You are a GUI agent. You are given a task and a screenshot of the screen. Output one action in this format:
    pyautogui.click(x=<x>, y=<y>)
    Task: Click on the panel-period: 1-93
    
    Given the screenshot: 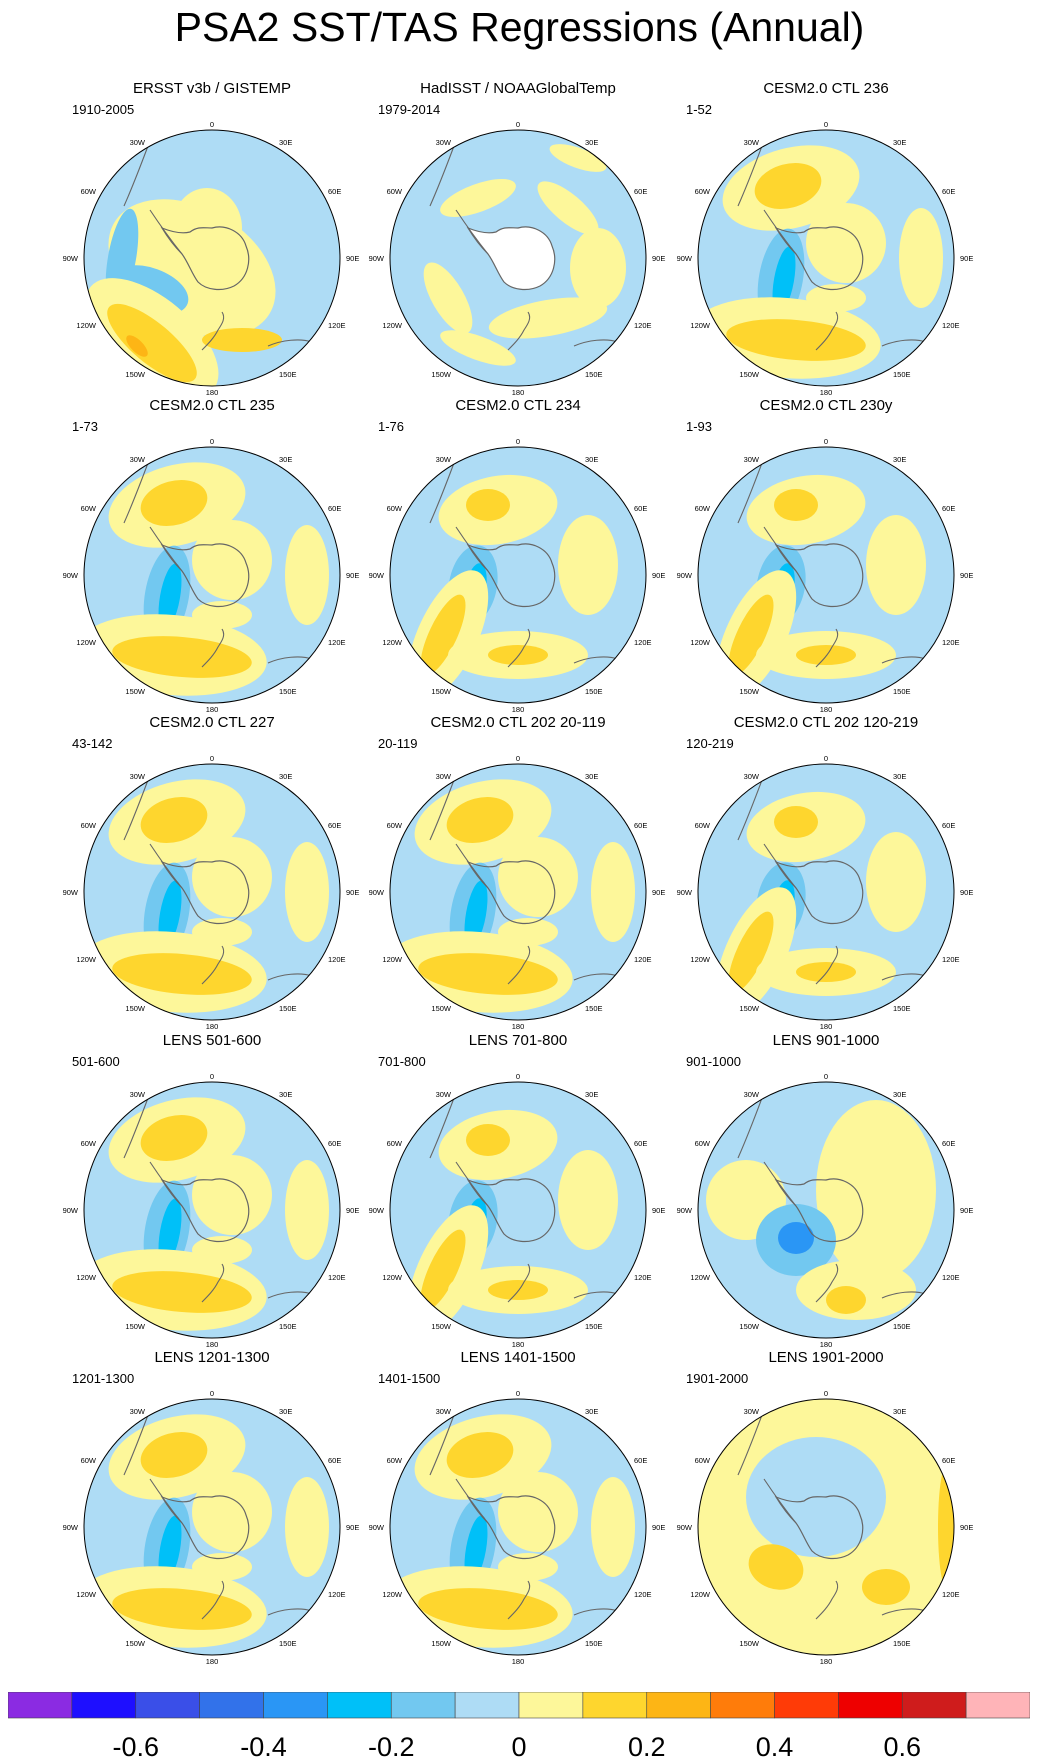 What is the action you would take?
    pyautogui.click(x=699, y=426)
    